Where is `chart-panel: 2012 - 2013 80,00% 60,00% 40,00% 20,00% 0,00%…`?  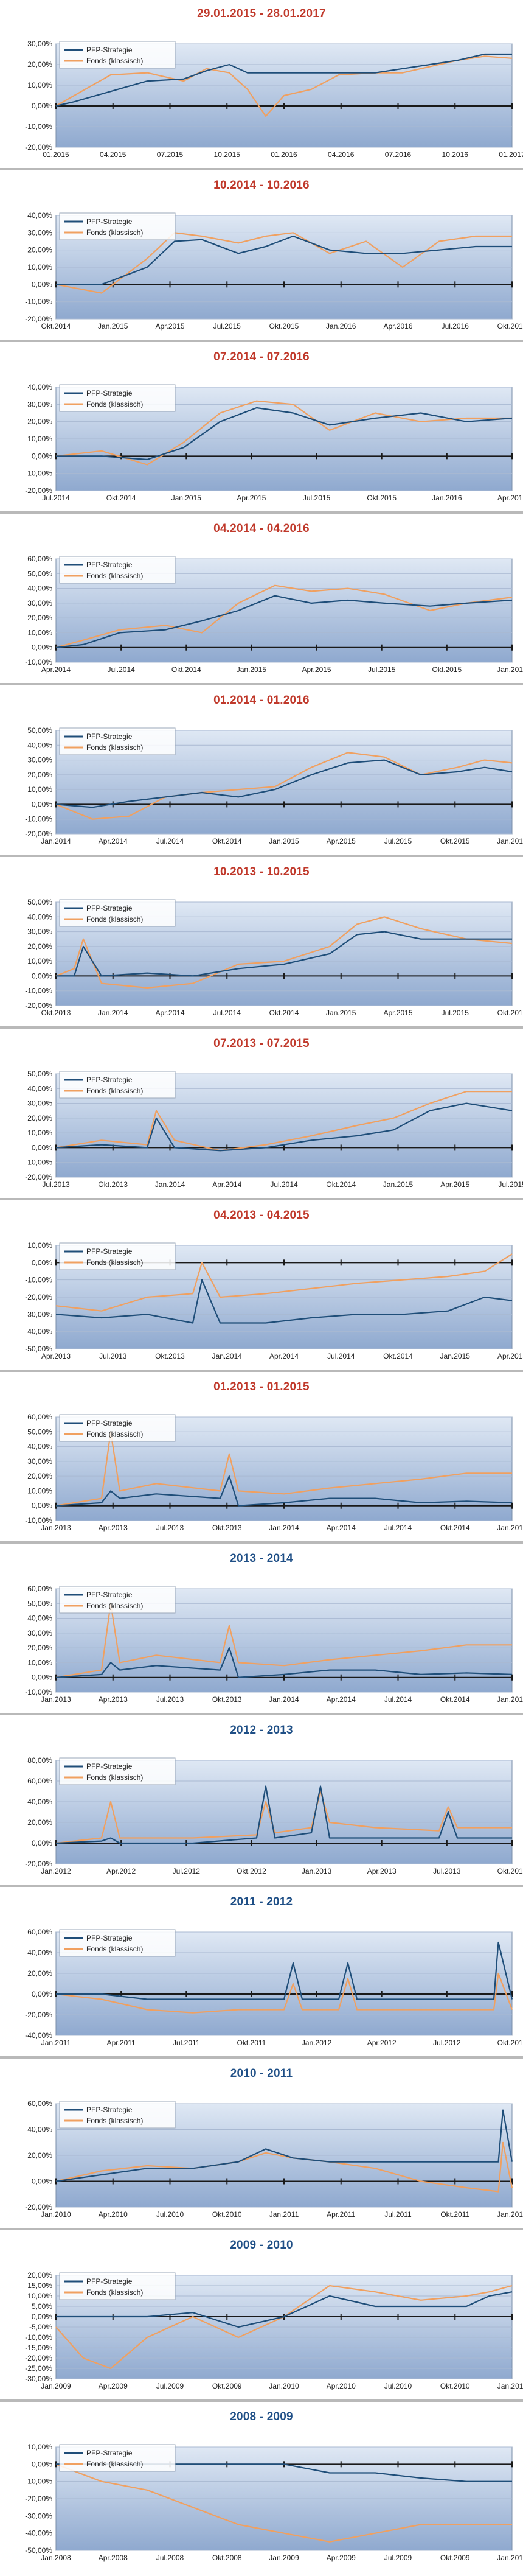 chart-panel: 2012 - 2013 80,00% 60,00% 40,00% 20,00% 0,00%… is located at coordinates (261, 1803).